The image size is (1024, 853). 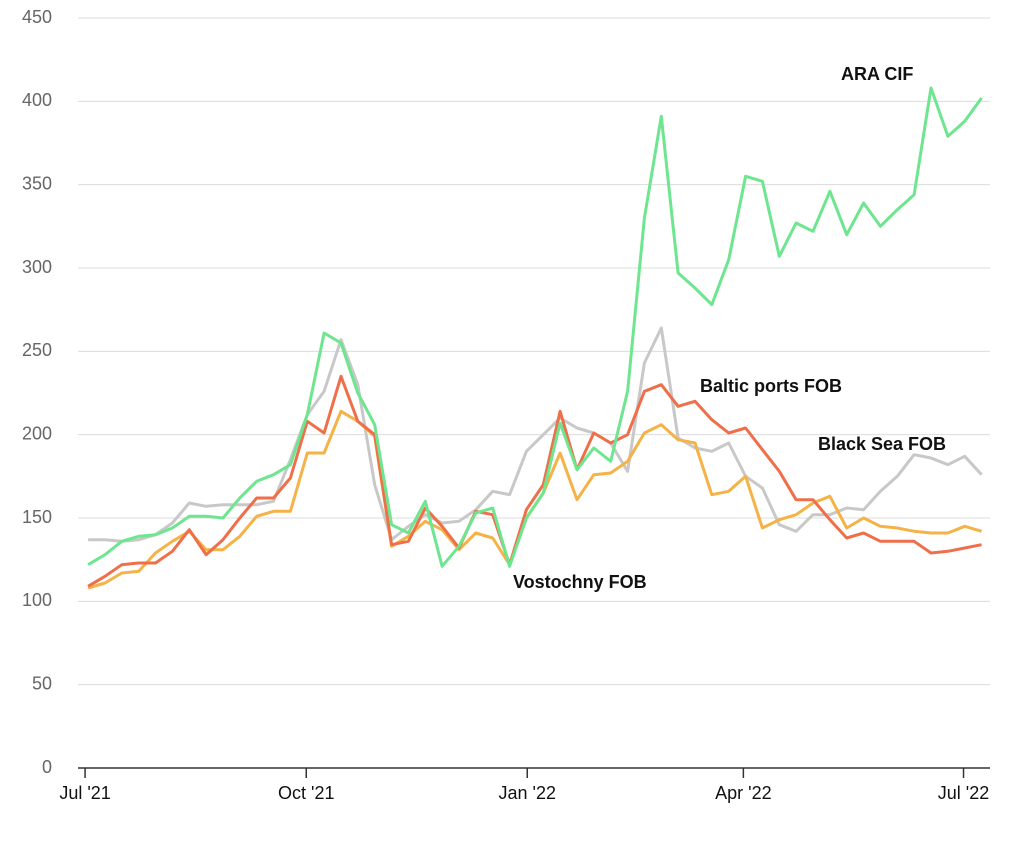 What do you see at coordinates (37, 600) in the screenshot?
I see `y-tick-label: 100` at bounding box center [37, 600].